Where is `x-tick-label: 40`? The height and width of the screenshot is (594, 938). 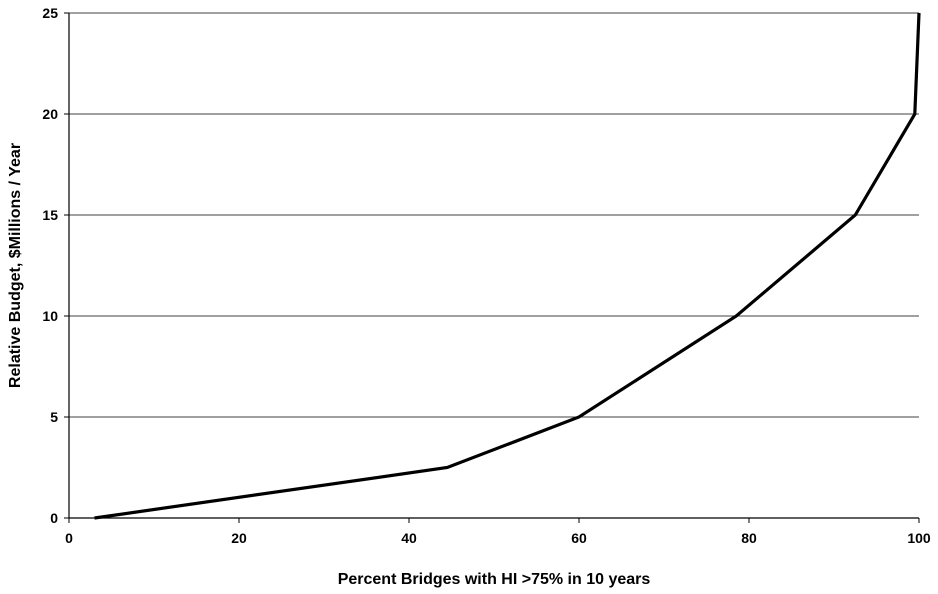
x-tick-label: 40 is located at coordinates (409, 538).